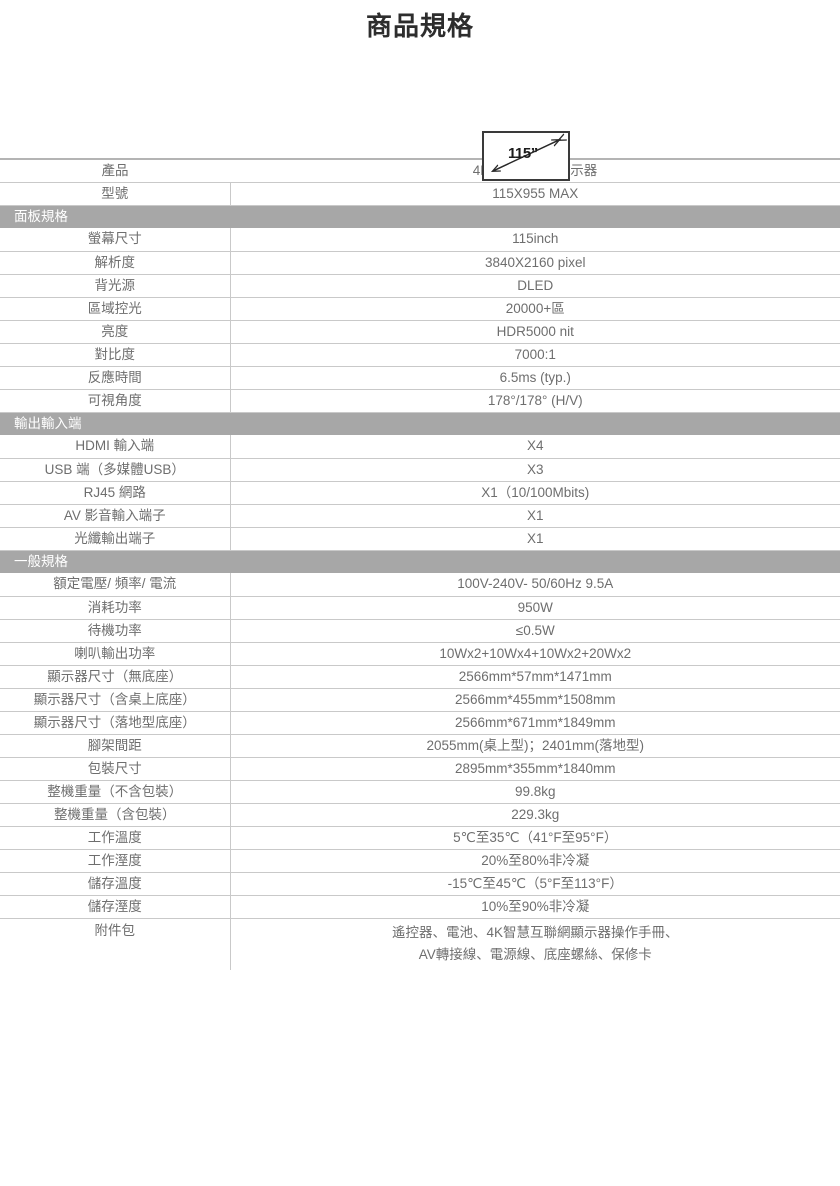  I want to click on spec-value: 10Wx2+10Wx4+10Wx2+20Wx2, so click(534, 654).